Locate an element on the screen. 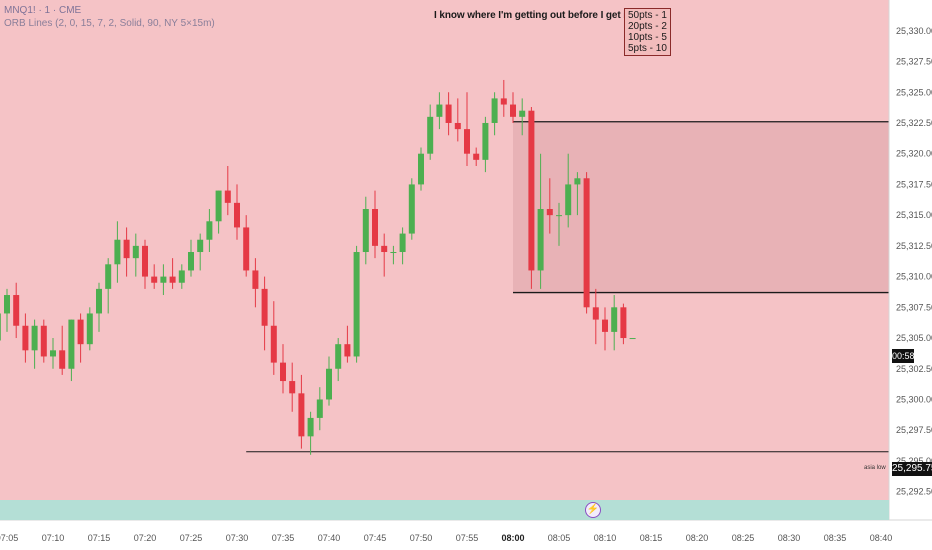 This screenshot has height=550, width=932. x-tick-label: 07:55 is located at coordinates (467, 538).